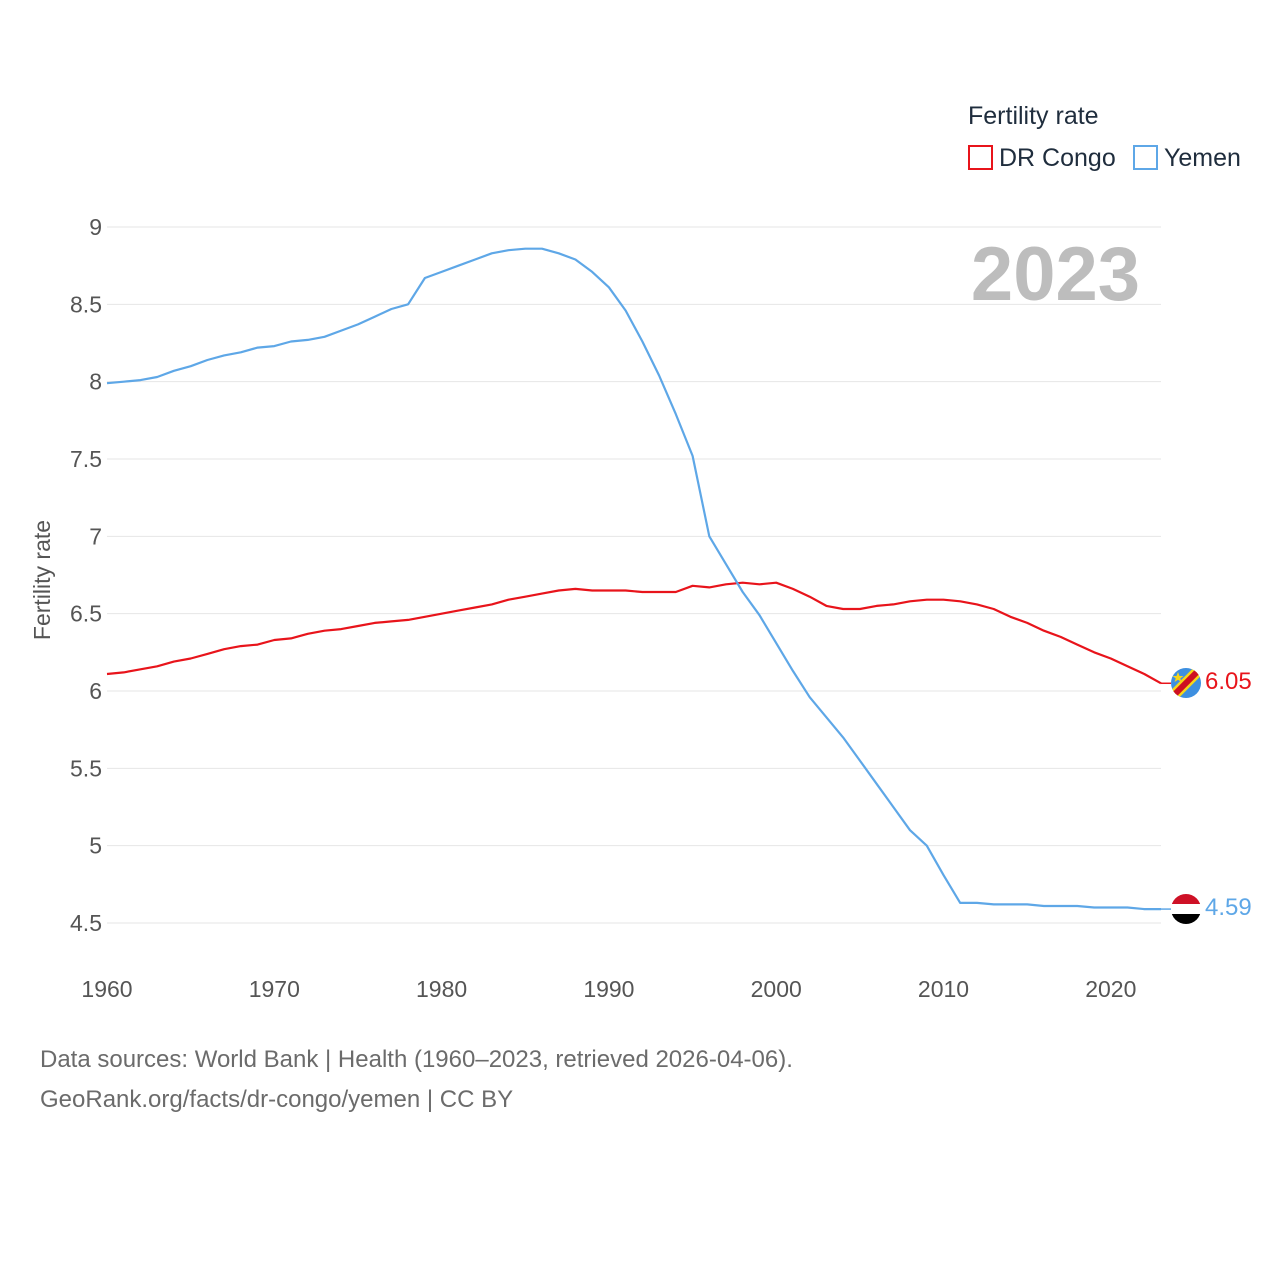  Describe the element at coordinates (1033, 116) in the screenshot. I see `legend-title: Fertility rate` at that location.